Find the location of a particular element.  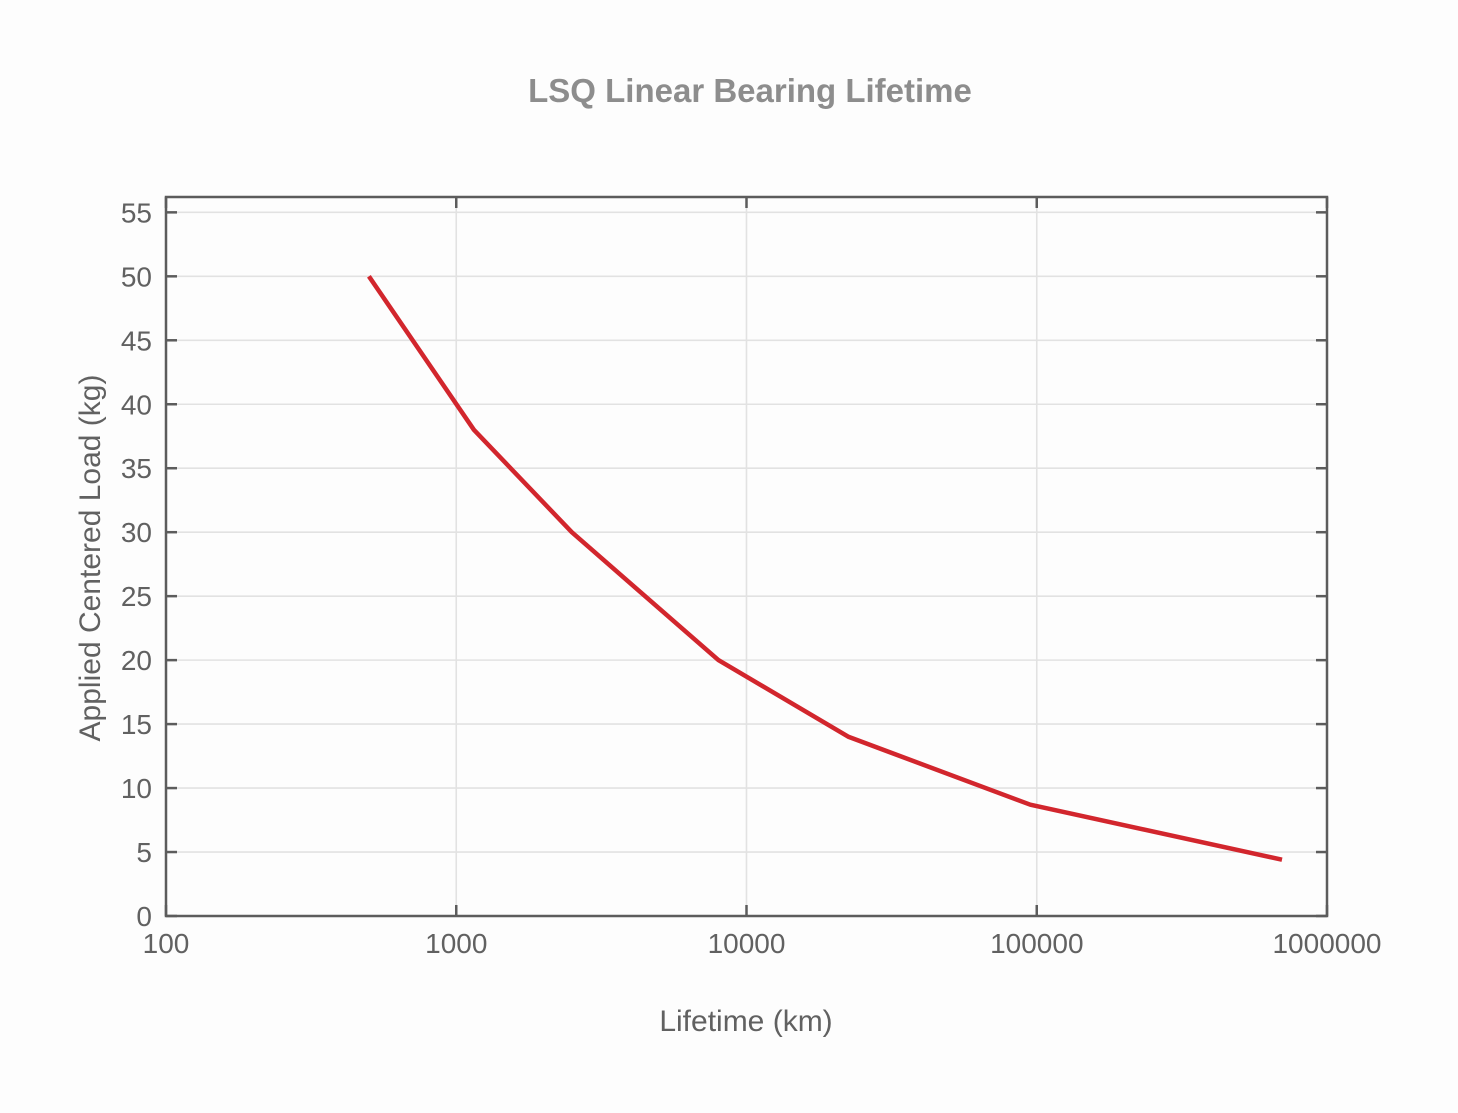

x-tick-label: 100000 is located at coordinates (1036, 943).